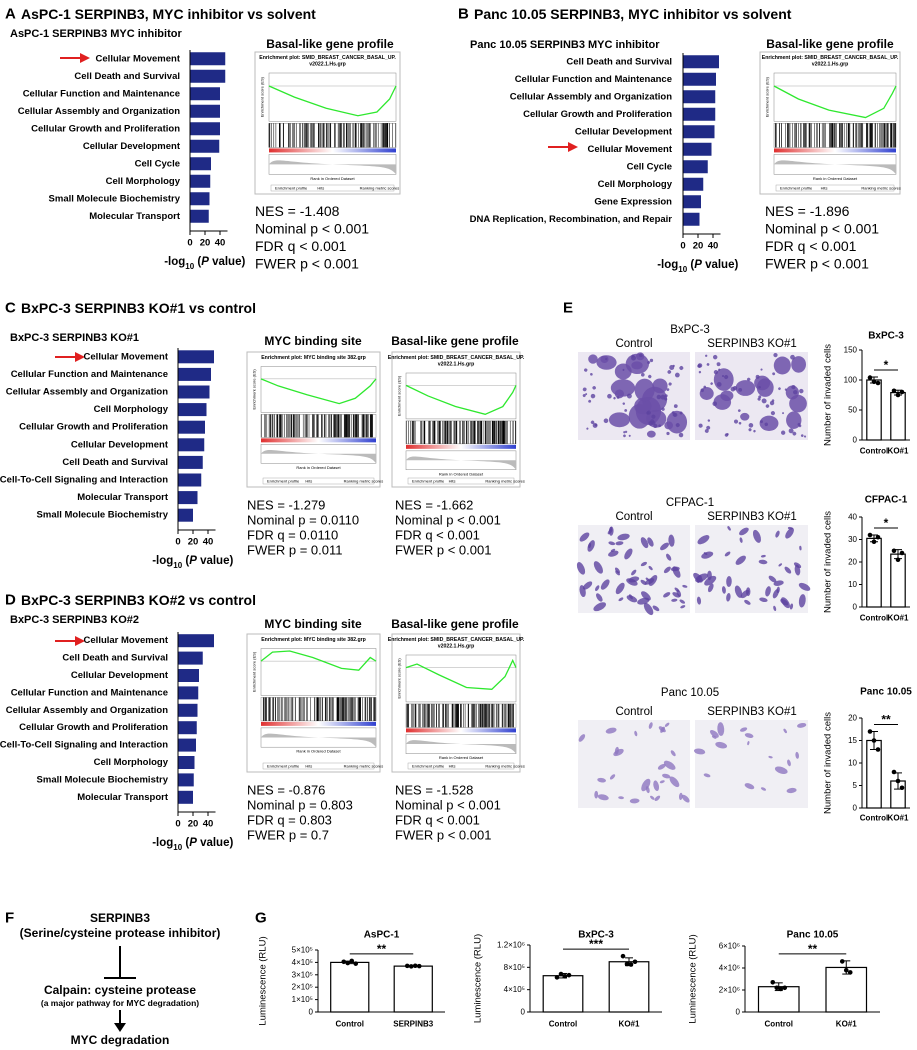 This screenshot has height=1050, width=917. I want to click on x-tick-label: KO#1, so click(846, 1024).